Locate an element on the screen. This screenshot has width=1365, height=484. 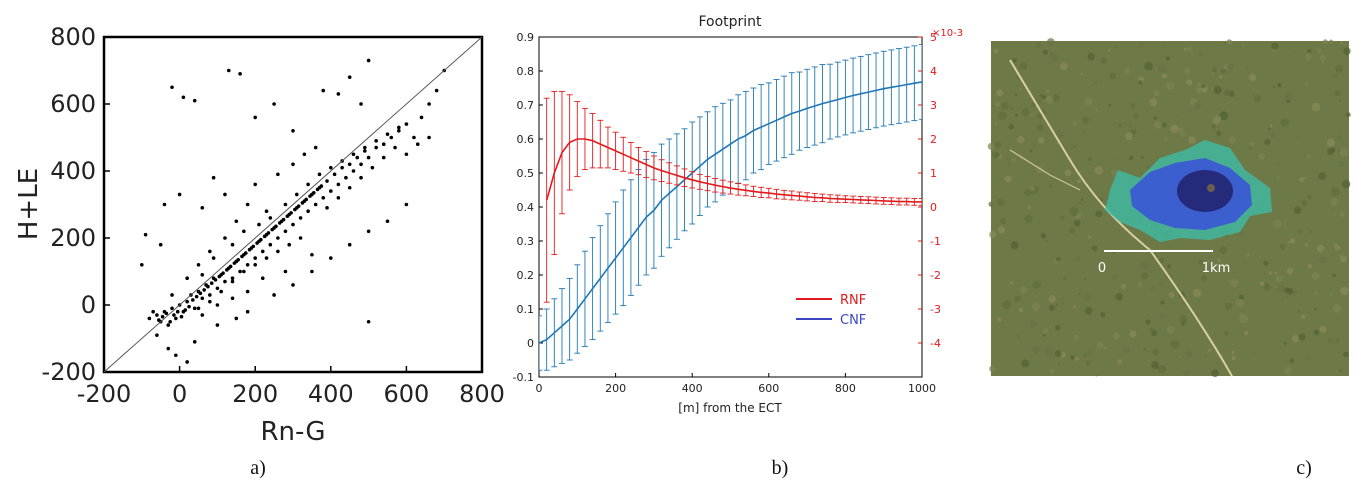
scatter-points is located at coordinates (293, 211).